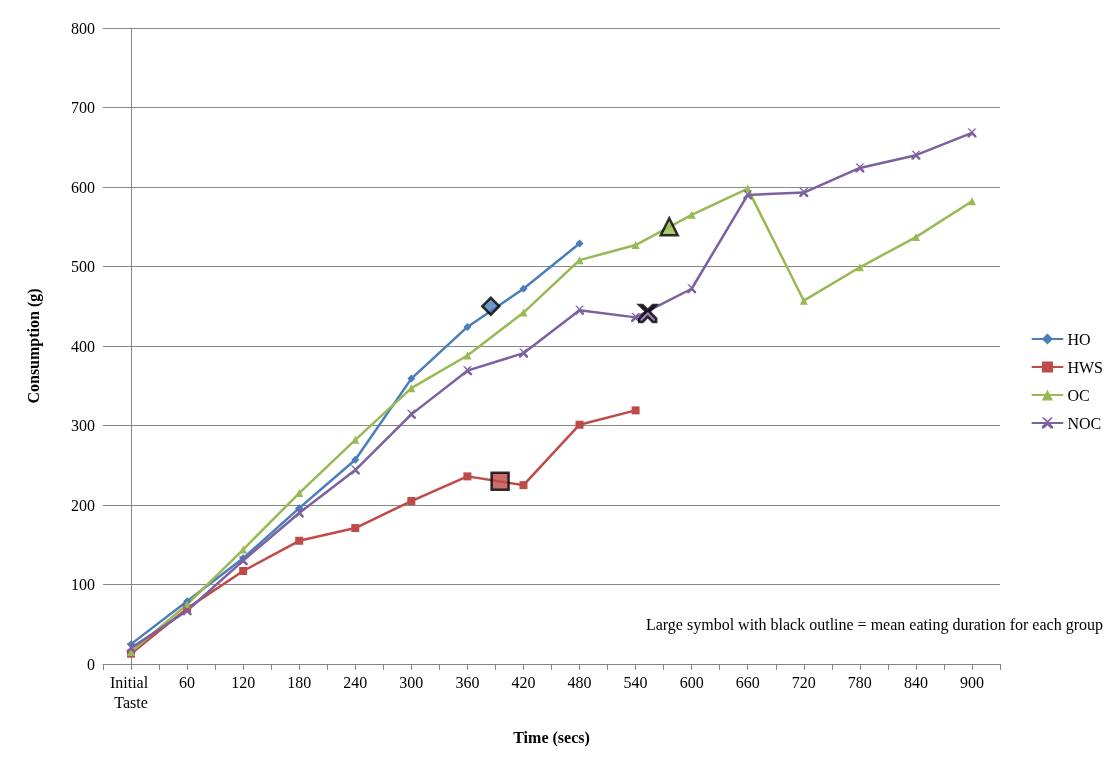 The image size is (1118, 762). I want to click on x-tick-label: 480, so click(579, 682).